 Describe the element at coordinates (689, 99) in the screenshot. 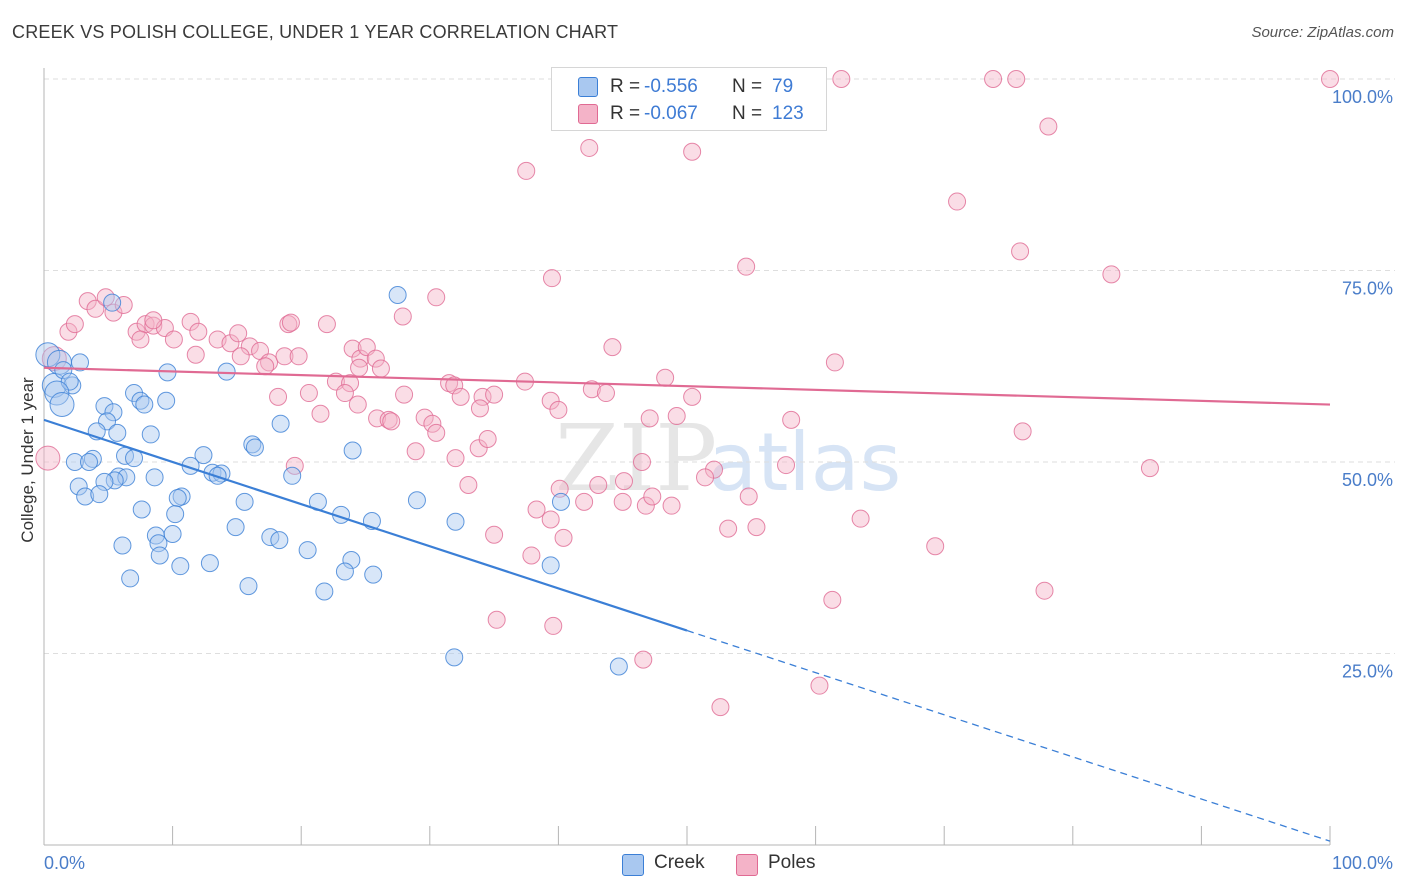

I see `legend: R = -0.556 N = 79 R = -0.067 N = 123` at that location.